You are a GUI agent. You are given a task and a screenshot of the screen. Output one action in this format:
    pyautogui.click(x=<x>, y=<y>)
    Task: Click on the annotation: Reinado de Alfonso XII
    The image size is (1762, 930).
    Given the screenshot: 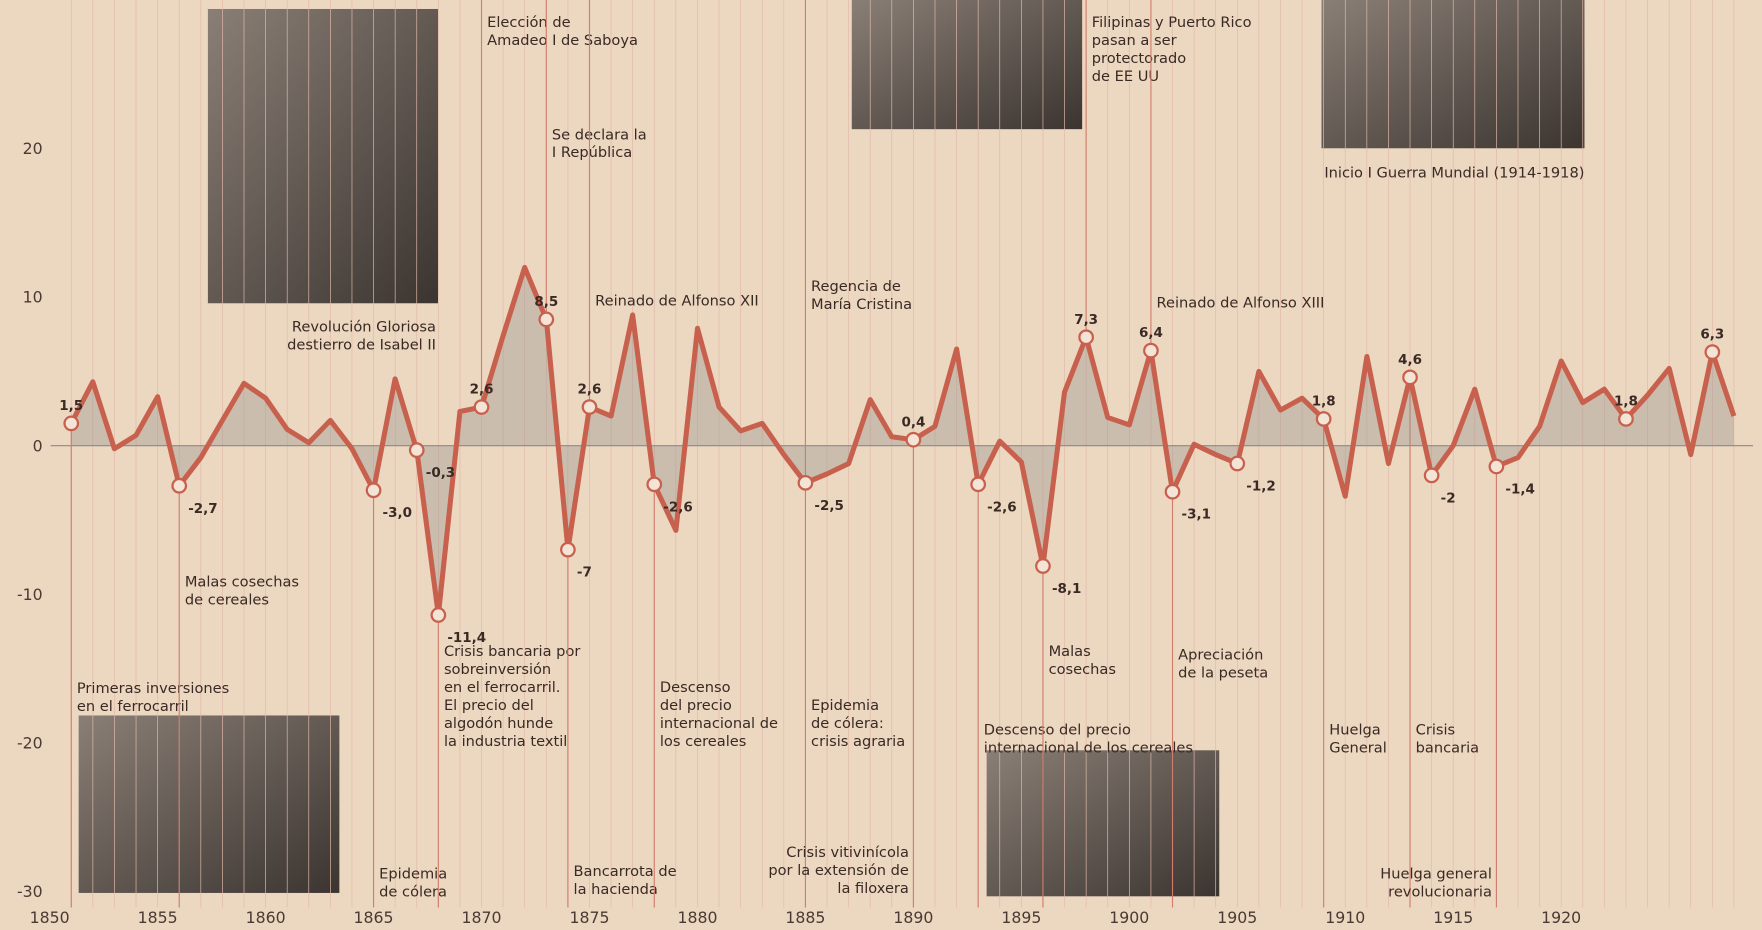 What is the action you would take?
    pyautogui.click(x=677, y=301)
    